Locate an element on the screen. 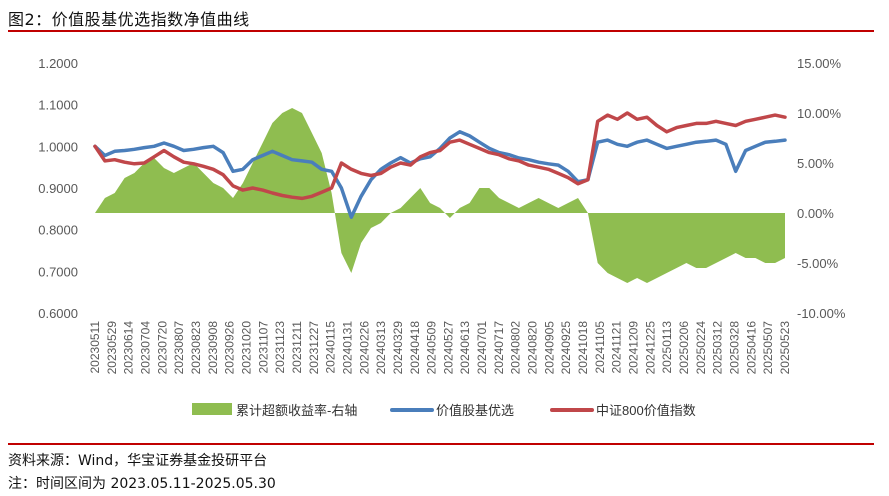 Image resolution: width=889 pixels, height=496 pixels. x-tick-label: 20230511 is located at coordinates (95, 347).